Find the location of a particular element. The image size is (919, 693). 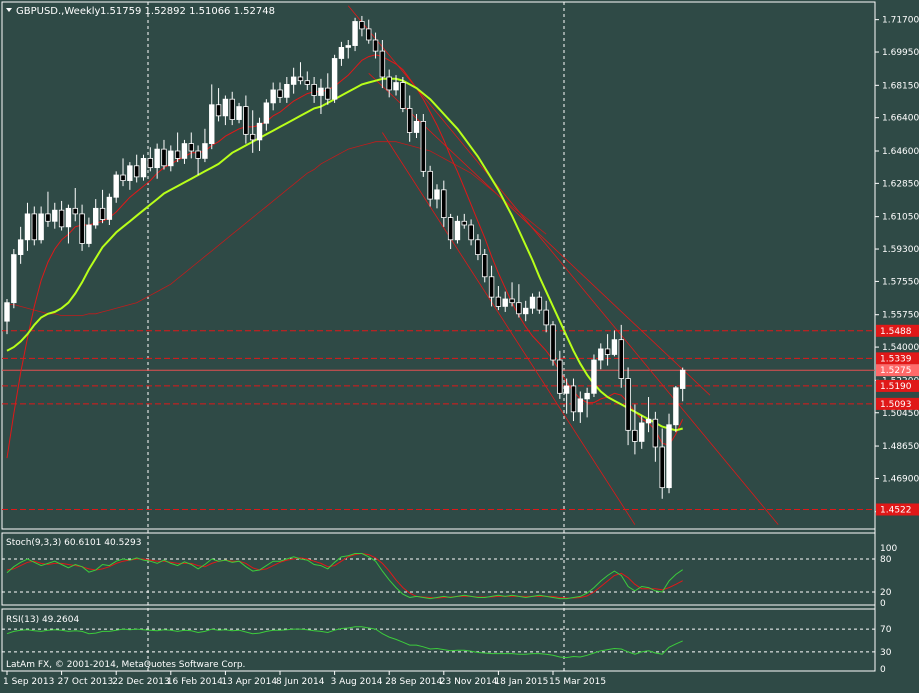

price-tick-label: 1.62850 is located at coordinates (900, 184).